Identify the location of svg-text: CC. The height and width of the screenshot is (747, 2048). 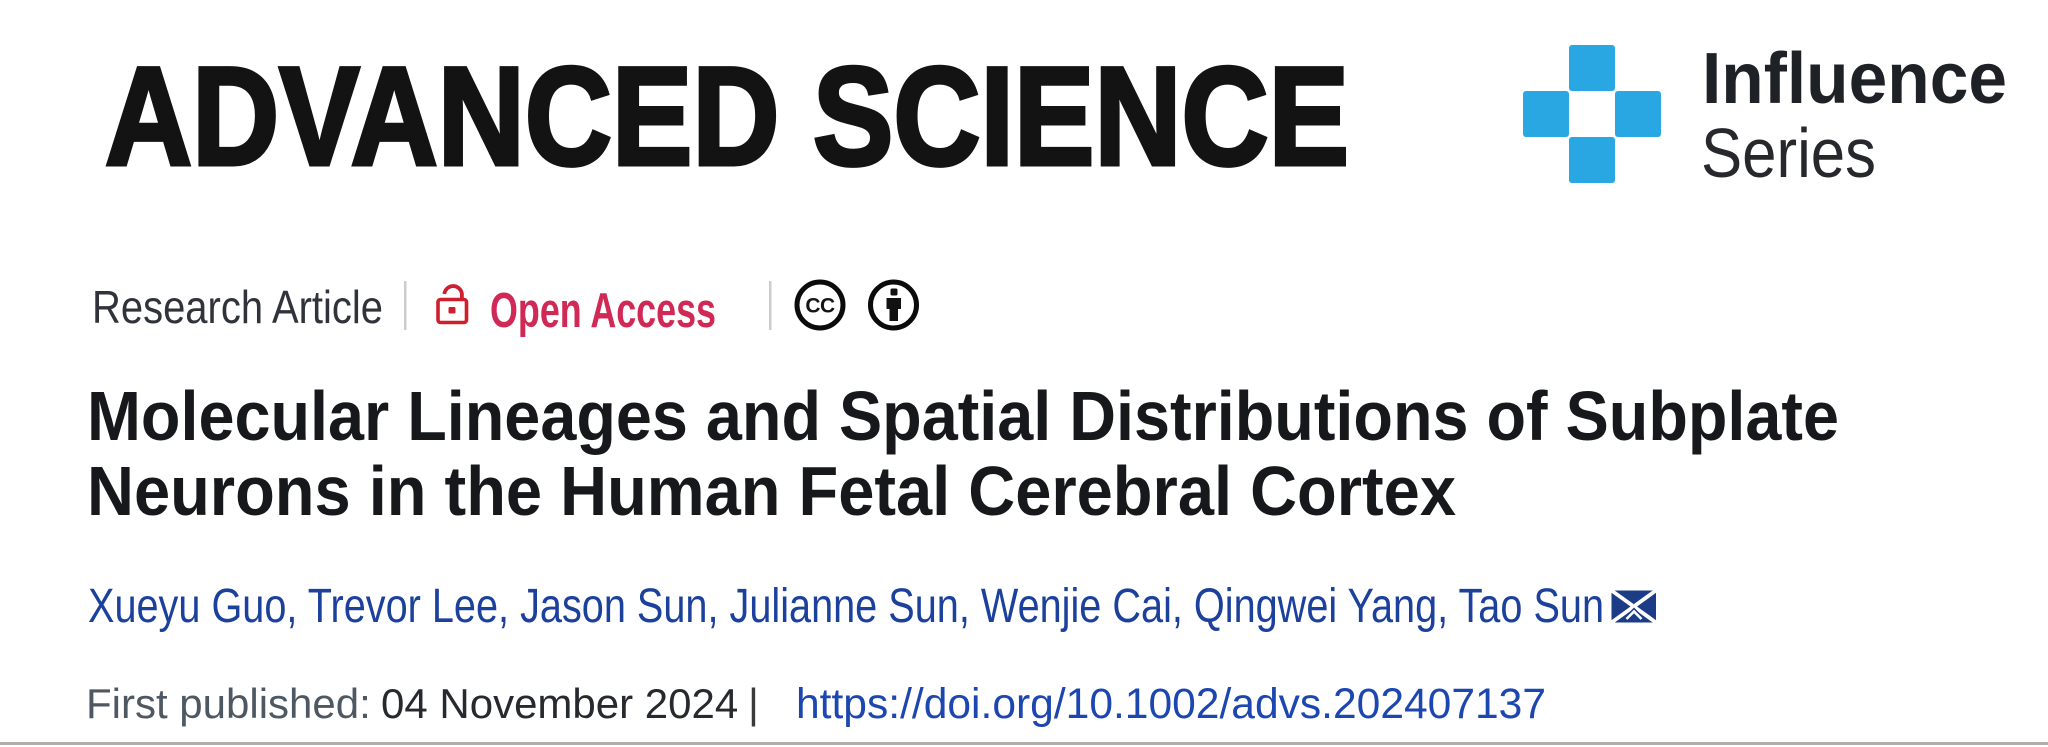
(820, 306).